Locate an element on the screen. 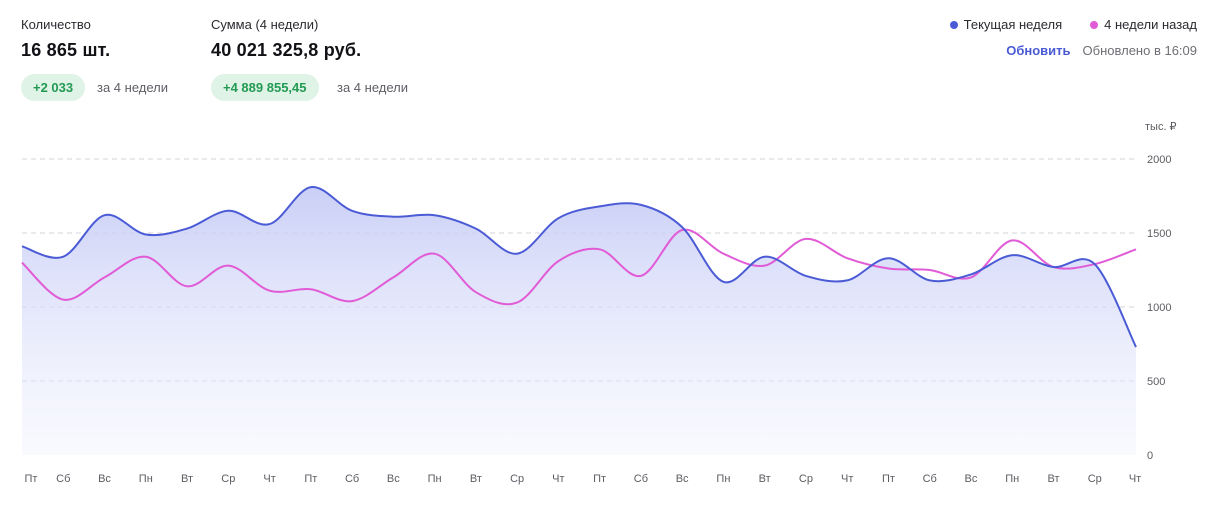 Image resolution: width=1232 pixels, height=513 pixels. delta-badge: +4 889 855,45 is located at coordinates (265, 87).